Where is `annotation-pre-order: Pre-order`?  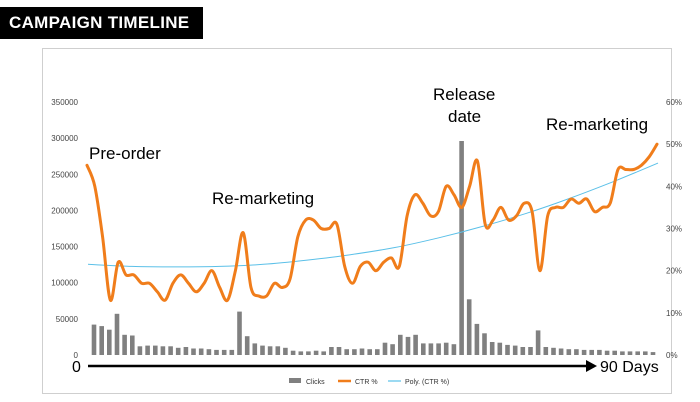
annotation-pre-order: Pre-order is located at coordinates (125, 153).